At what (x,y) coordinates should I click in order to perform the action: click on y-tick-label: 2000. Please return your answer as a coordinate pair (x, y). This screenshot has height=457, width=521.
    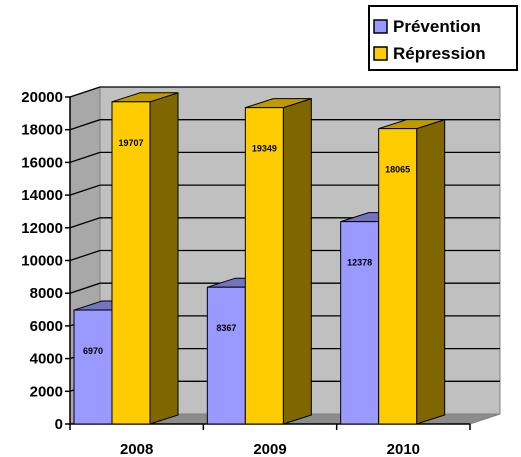
    Looking at the image, I should click on (46, 391).